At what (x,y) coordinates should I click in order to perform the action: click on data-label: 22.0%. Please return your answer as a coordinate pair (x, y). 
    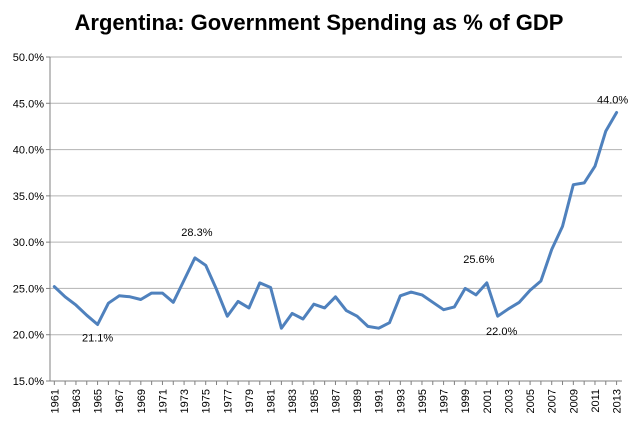
    Looking at the image, I should click on (501, 332).